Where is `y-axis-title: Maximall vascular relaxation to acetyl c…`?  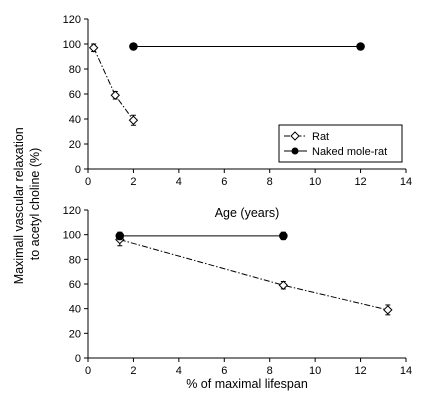
y-axis-title: Maximall vascular relaxation to acetyl c… is located at coordinates (27, 204).